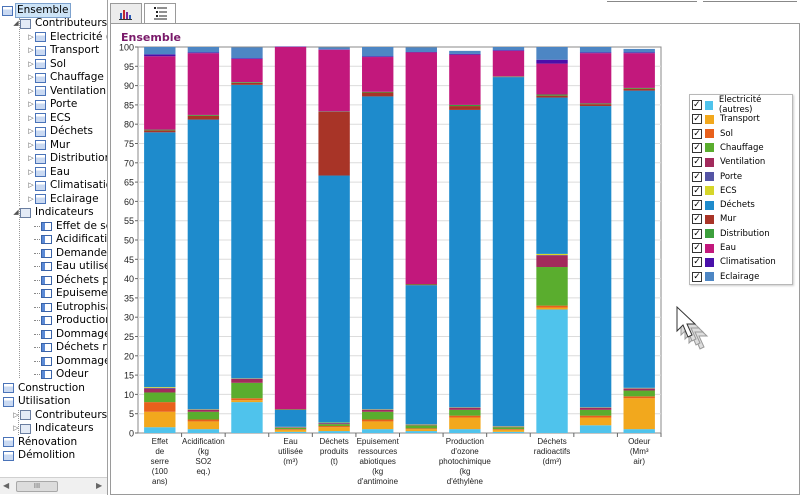  I want to click on scrollbar-thumb: III, so click(37, 486).